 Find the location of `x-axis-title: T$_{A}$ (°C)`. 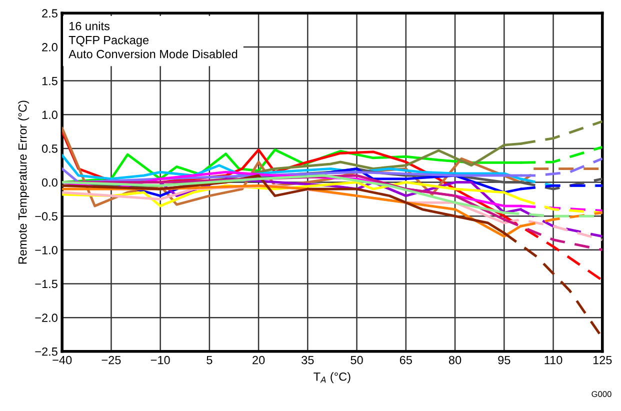

x-axis-title: T$_{A}$ (°C) is located at coordinates (332, 378).